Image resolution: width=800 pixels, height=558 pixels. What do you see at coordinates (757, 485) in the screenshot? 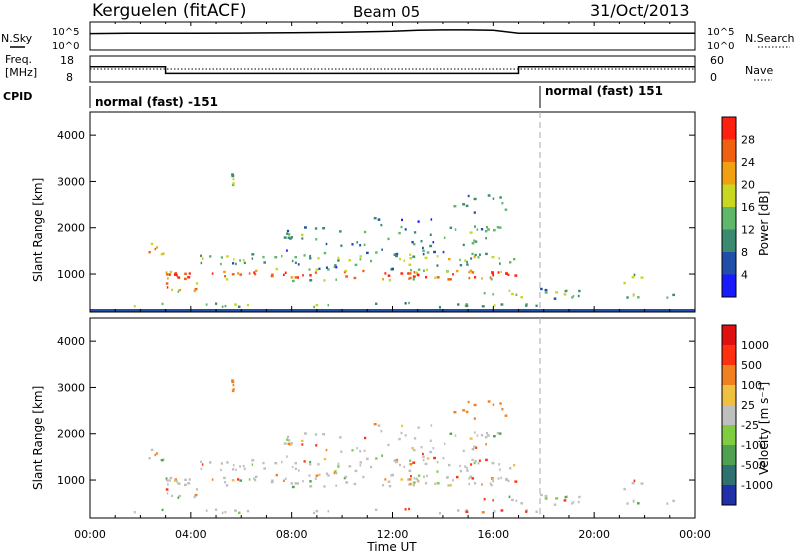
I see `colorbar-tick-label: -1000` at bounding box center [757, 485].